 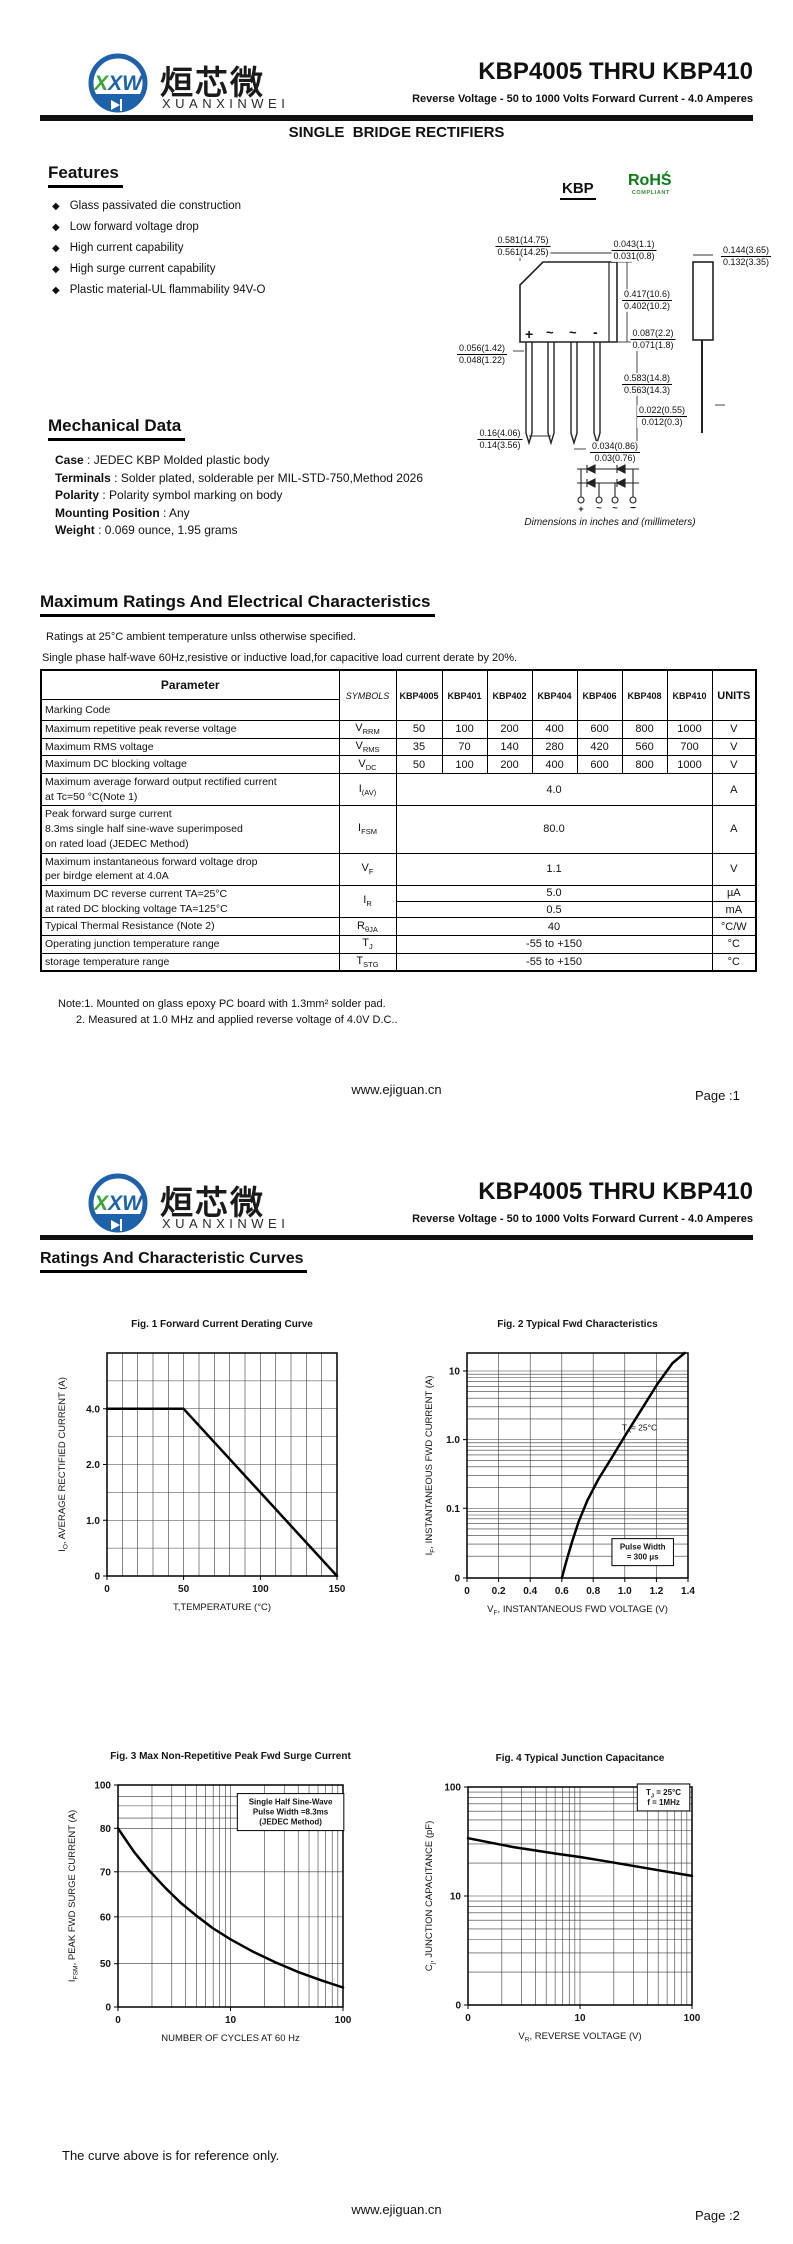 What do you see at coordinates (554, 729) in the screenshot?
I see `value-cell: 400` at bounding box center [554, 729].